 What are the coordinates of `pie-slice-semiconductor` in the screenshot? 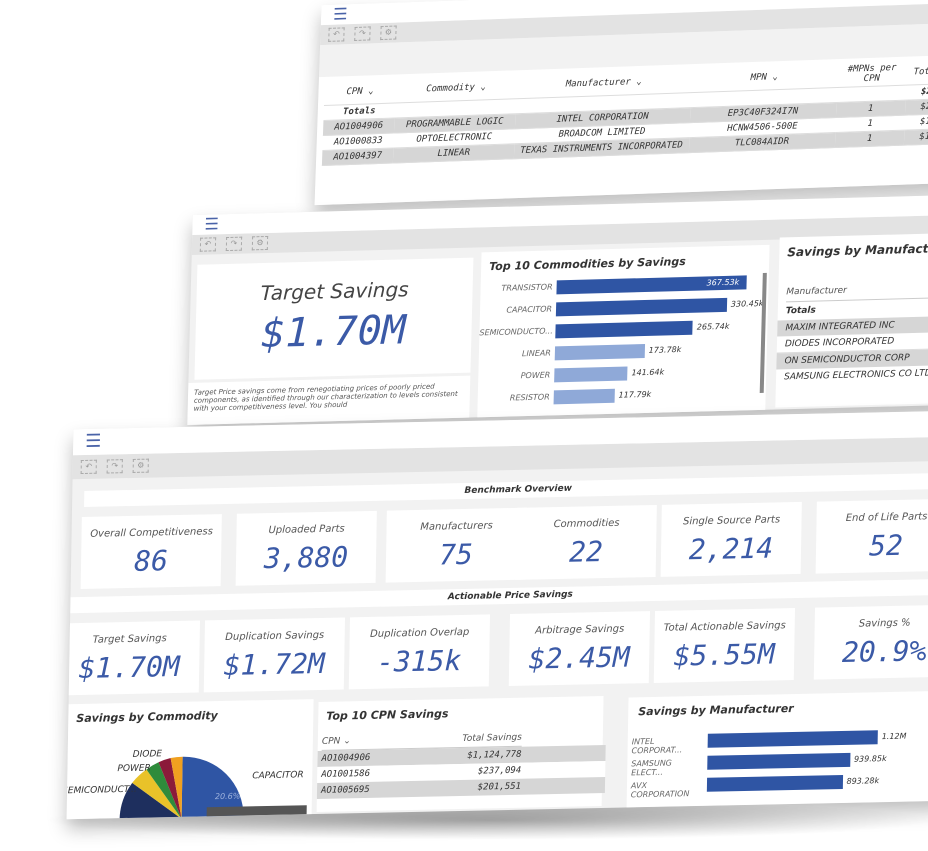 It's located at (151, 801).